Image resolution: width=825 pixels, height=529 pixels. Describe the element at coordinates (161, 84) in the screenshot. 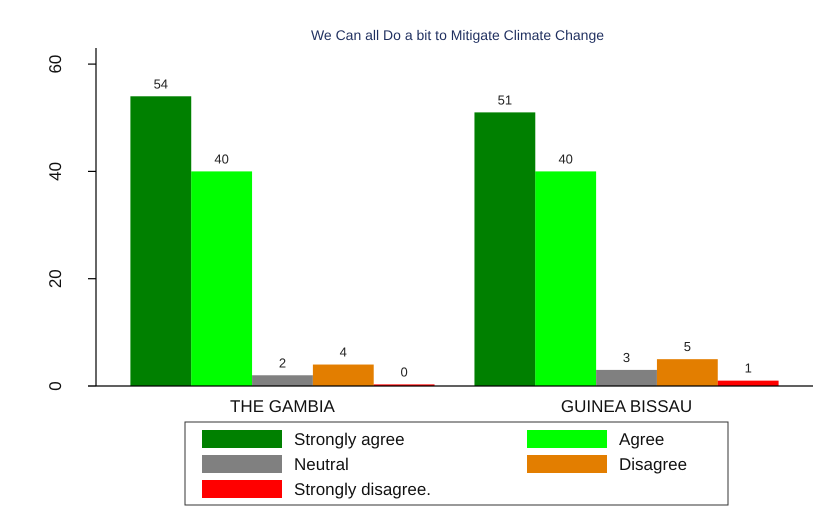

I see `data-label: 54` at that location.